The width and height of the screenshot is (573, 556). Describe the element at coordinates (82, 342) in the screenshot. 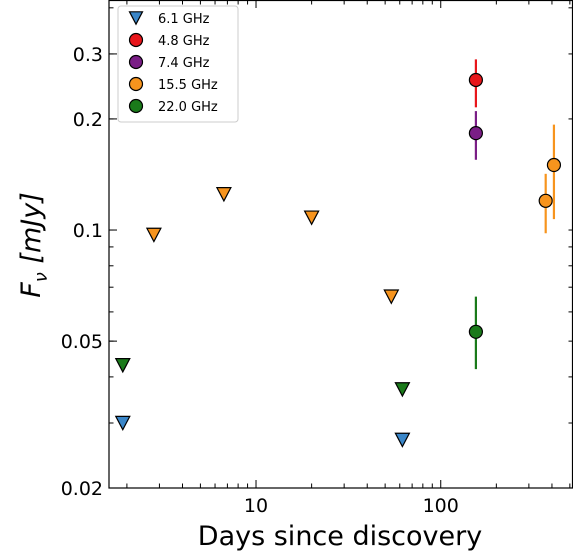

I see `y-tick-label: 0.05` at that location.